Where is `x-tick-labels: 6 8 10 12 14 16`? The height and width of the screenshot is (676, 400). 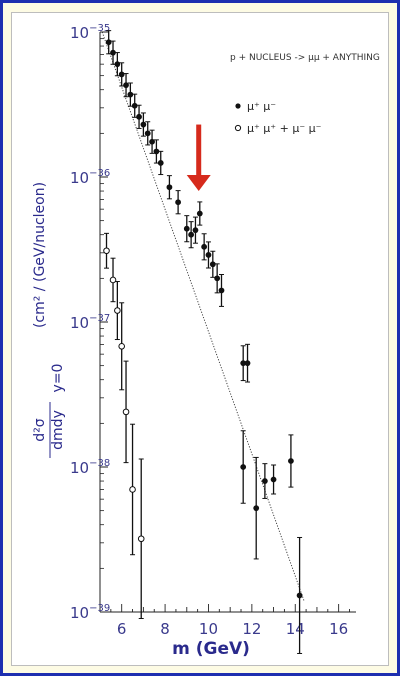
x-tick-labels: 6 8 10 12 14 16 is located at coordinates (232, 629).